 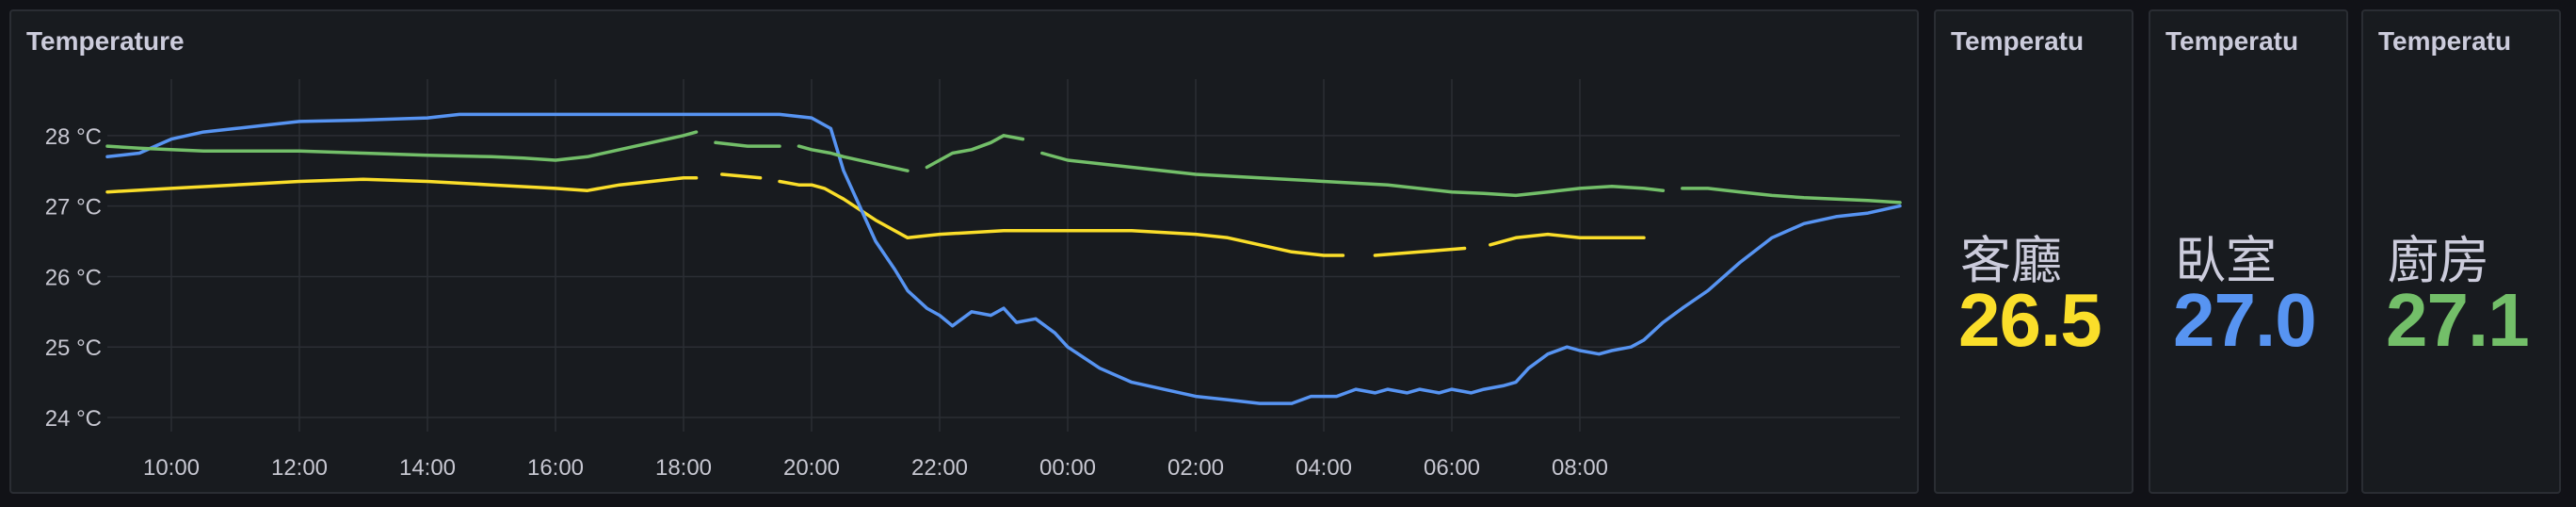 What do you see at coordinates (2245, 320) in the screenshot?
I see `stat-temperature-value: 27.0` at bounding box center [2245, 320].